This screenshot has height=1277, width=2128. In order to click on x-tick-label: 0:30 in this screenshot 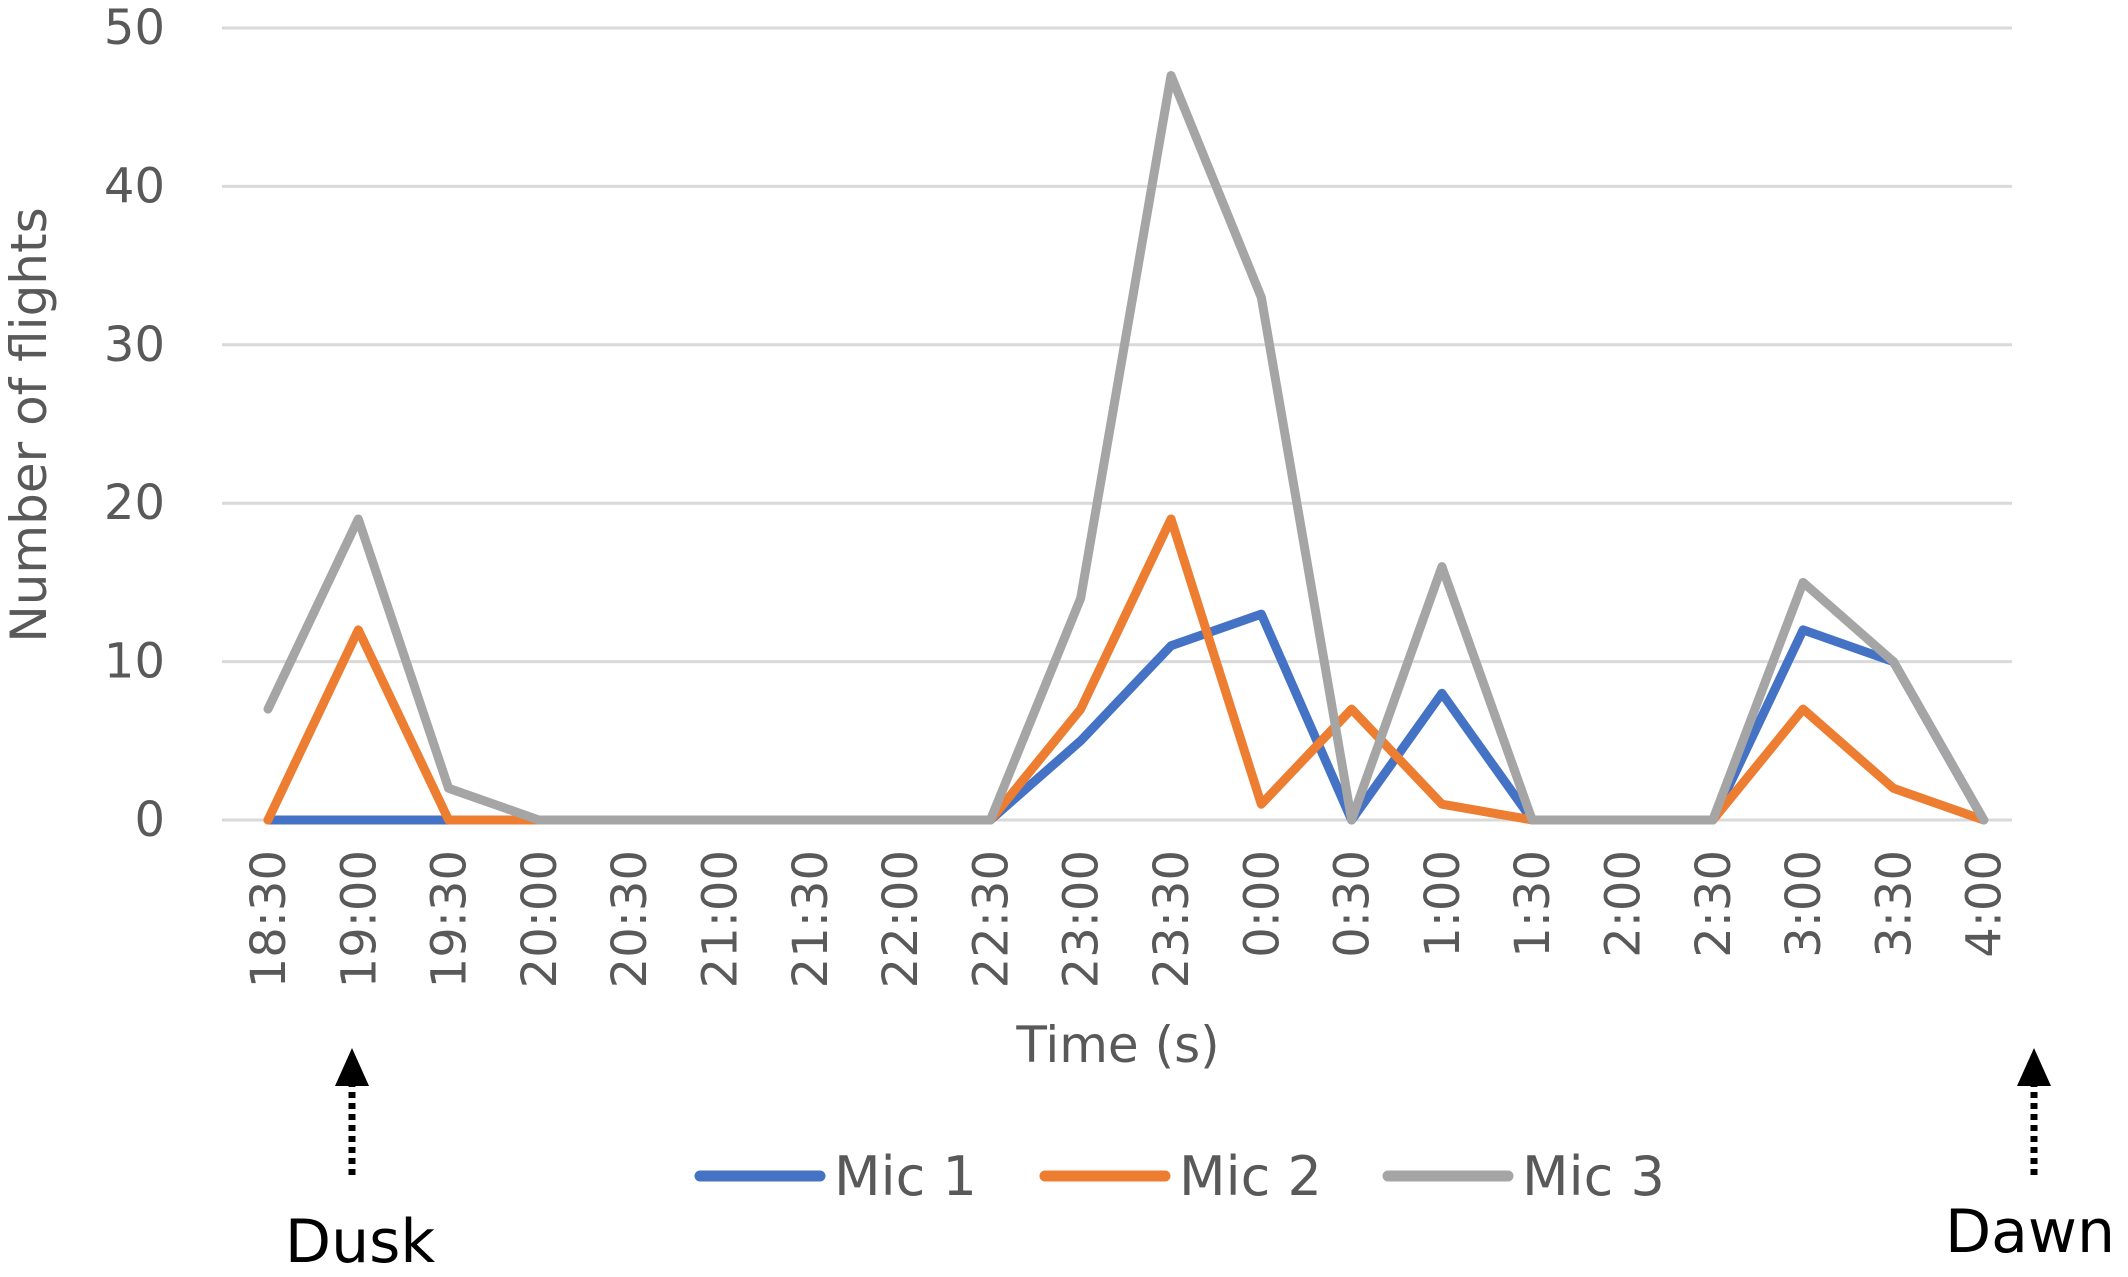, I will do `click(1353, 904)`.